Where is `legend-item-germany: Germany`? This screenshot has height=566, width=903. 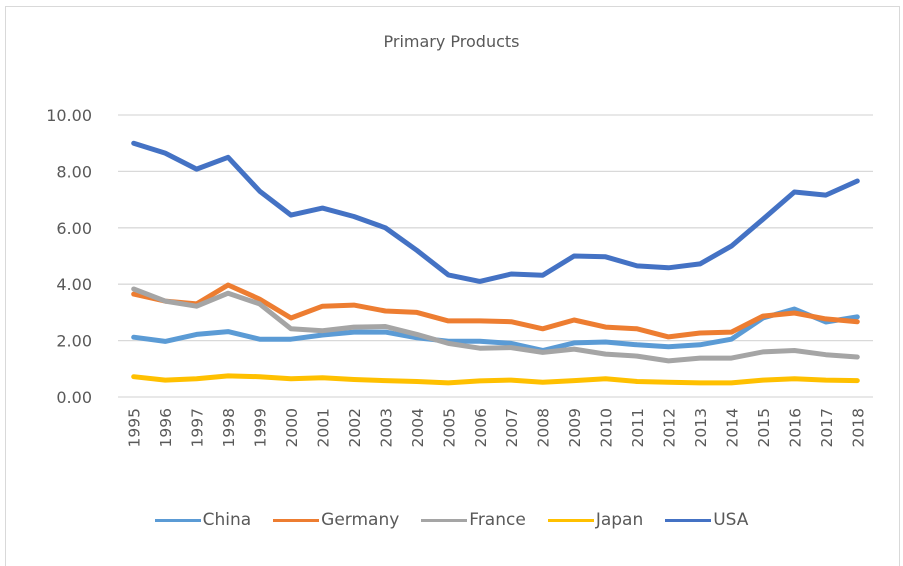 legend-item-germany: Germany is located at coordinates (336, 520).